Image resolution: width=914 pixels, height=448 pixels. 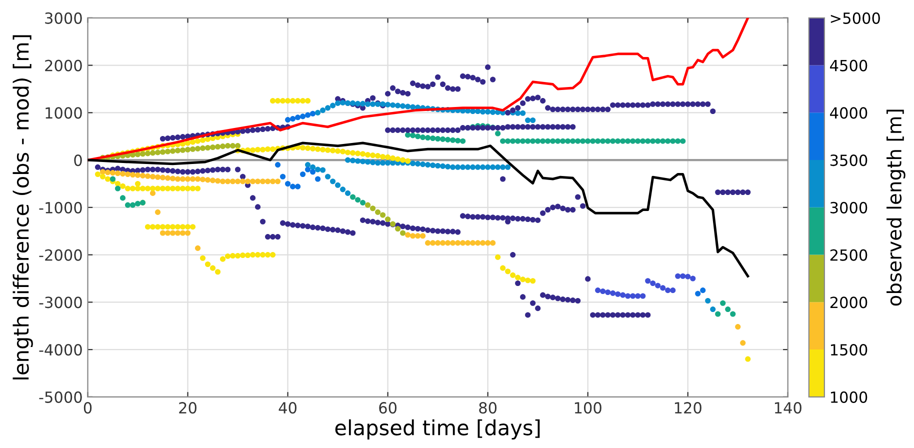 I want to click on y-tick-label: -1000, so click(x=60, y=208).